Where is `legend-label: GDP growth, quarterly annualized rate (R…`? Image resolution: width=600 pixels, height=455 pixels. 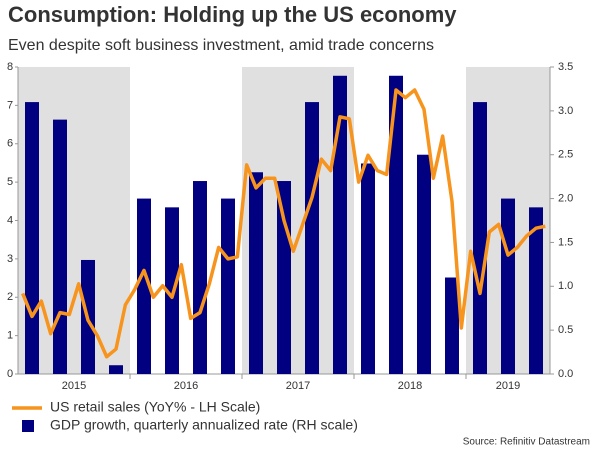 legend-label: GDP growth, quarterly annualized rate (R… is located at coordinates (204, 425).